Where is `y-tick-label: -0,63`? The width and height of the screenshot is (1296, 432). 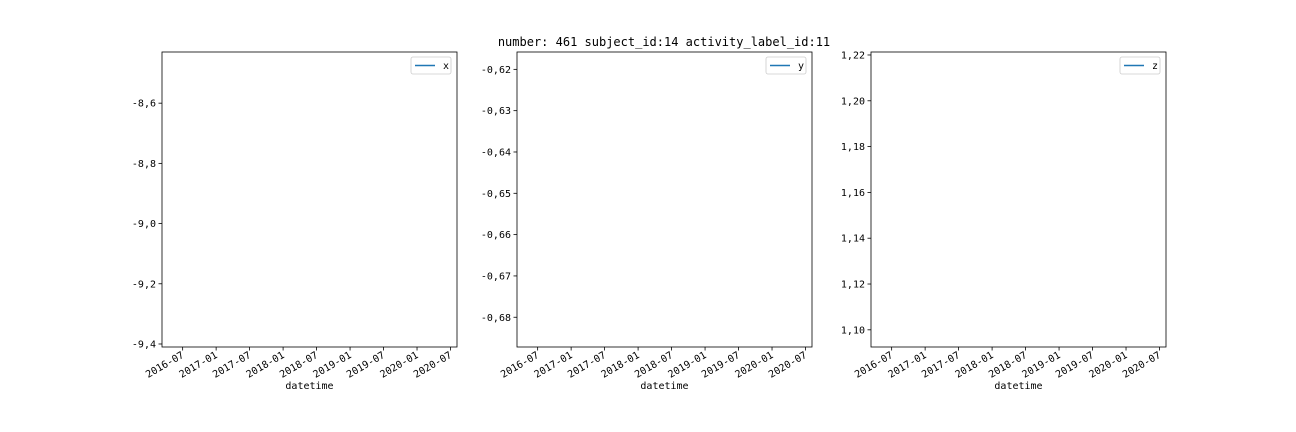 y-tick-label: -0,63 is located at coordinates (496, 111).